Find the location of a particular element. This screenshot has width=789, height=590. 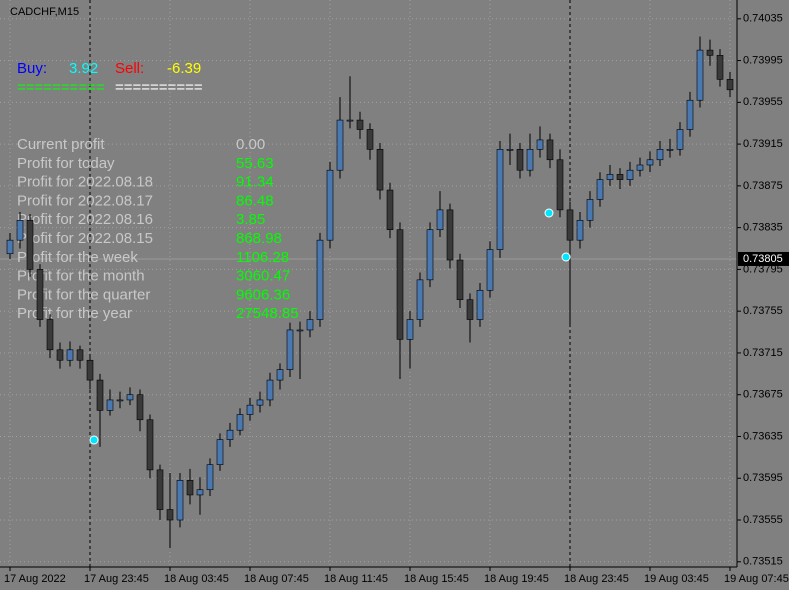

profit-value: 3.85 is located at coordinates (250, 219).